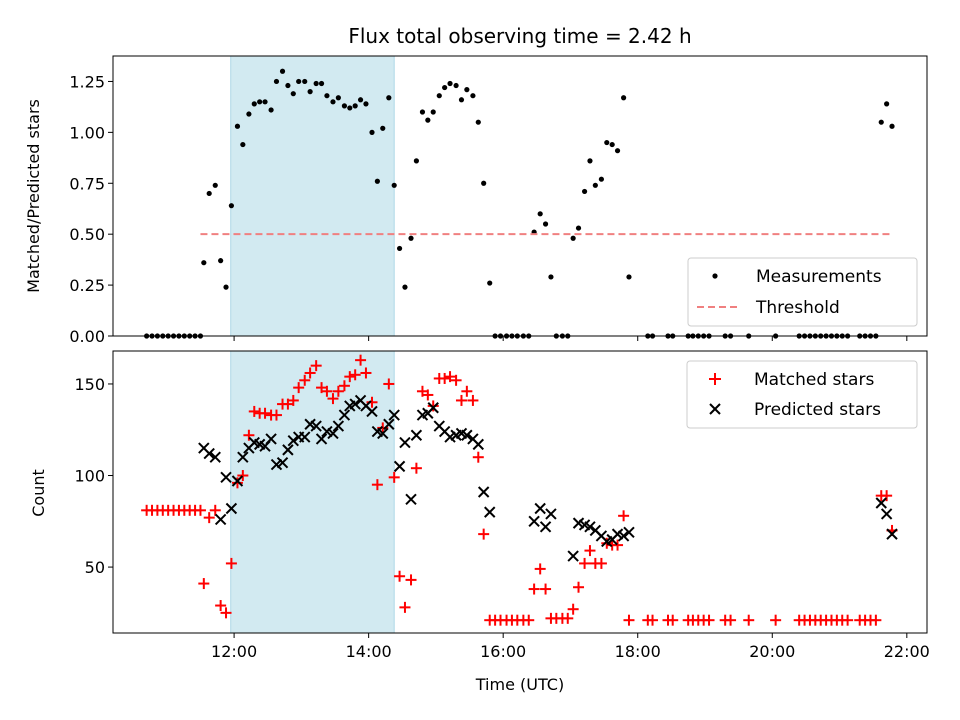  I want to click on chart-title: Flux total observing time = 2.42 h, so click(519, 36).